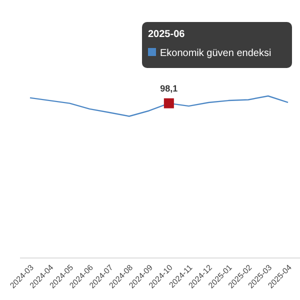  Describe the element at coordinates (169, 88) in the screenshot. I see `annotation: 98,1` at that location.